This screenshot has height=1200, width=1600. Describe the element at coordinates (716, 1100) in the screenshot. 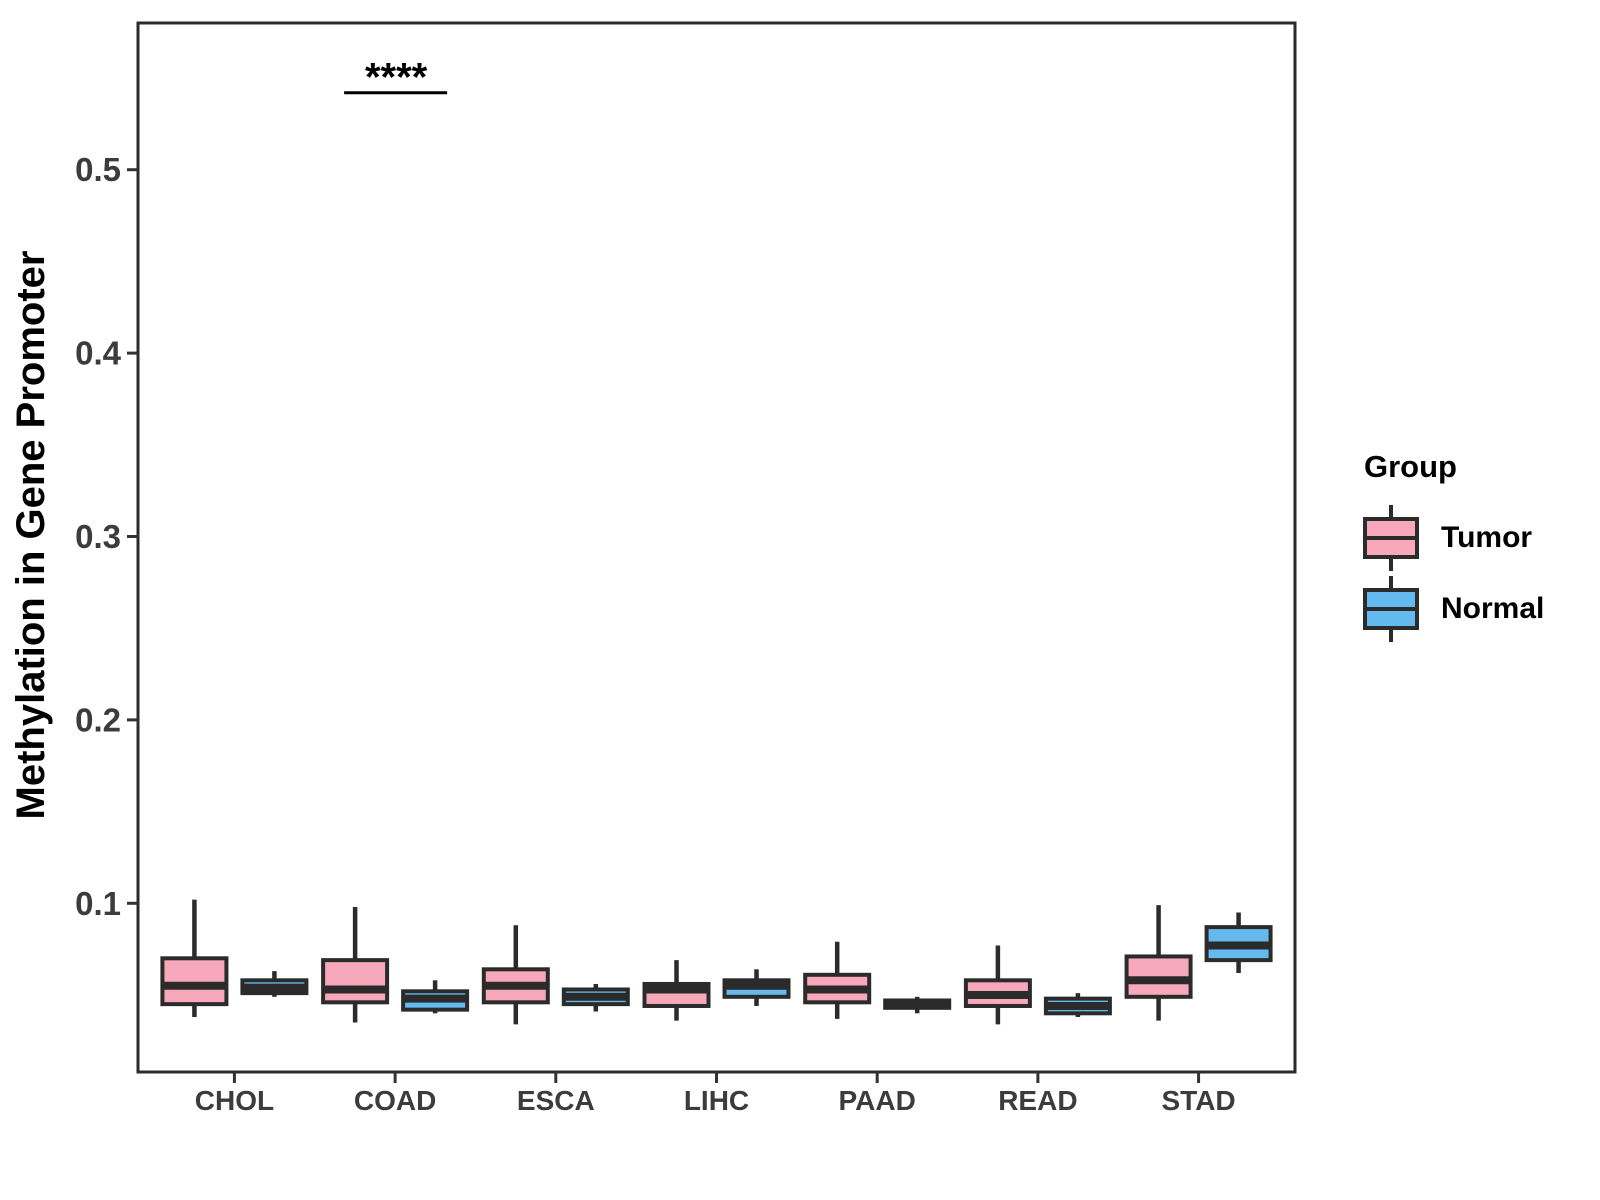

I see `x-axis-label-lihc: LIHC` at that location.